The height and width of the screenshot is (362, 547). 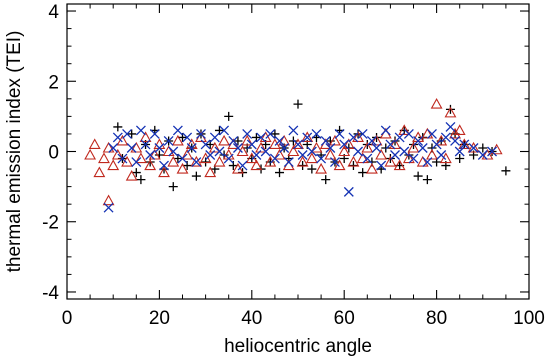 What do you see at coordinates (53, 82) in the screenshot?
I see `y-tick-label: 2` at bounding box center [53, 82].